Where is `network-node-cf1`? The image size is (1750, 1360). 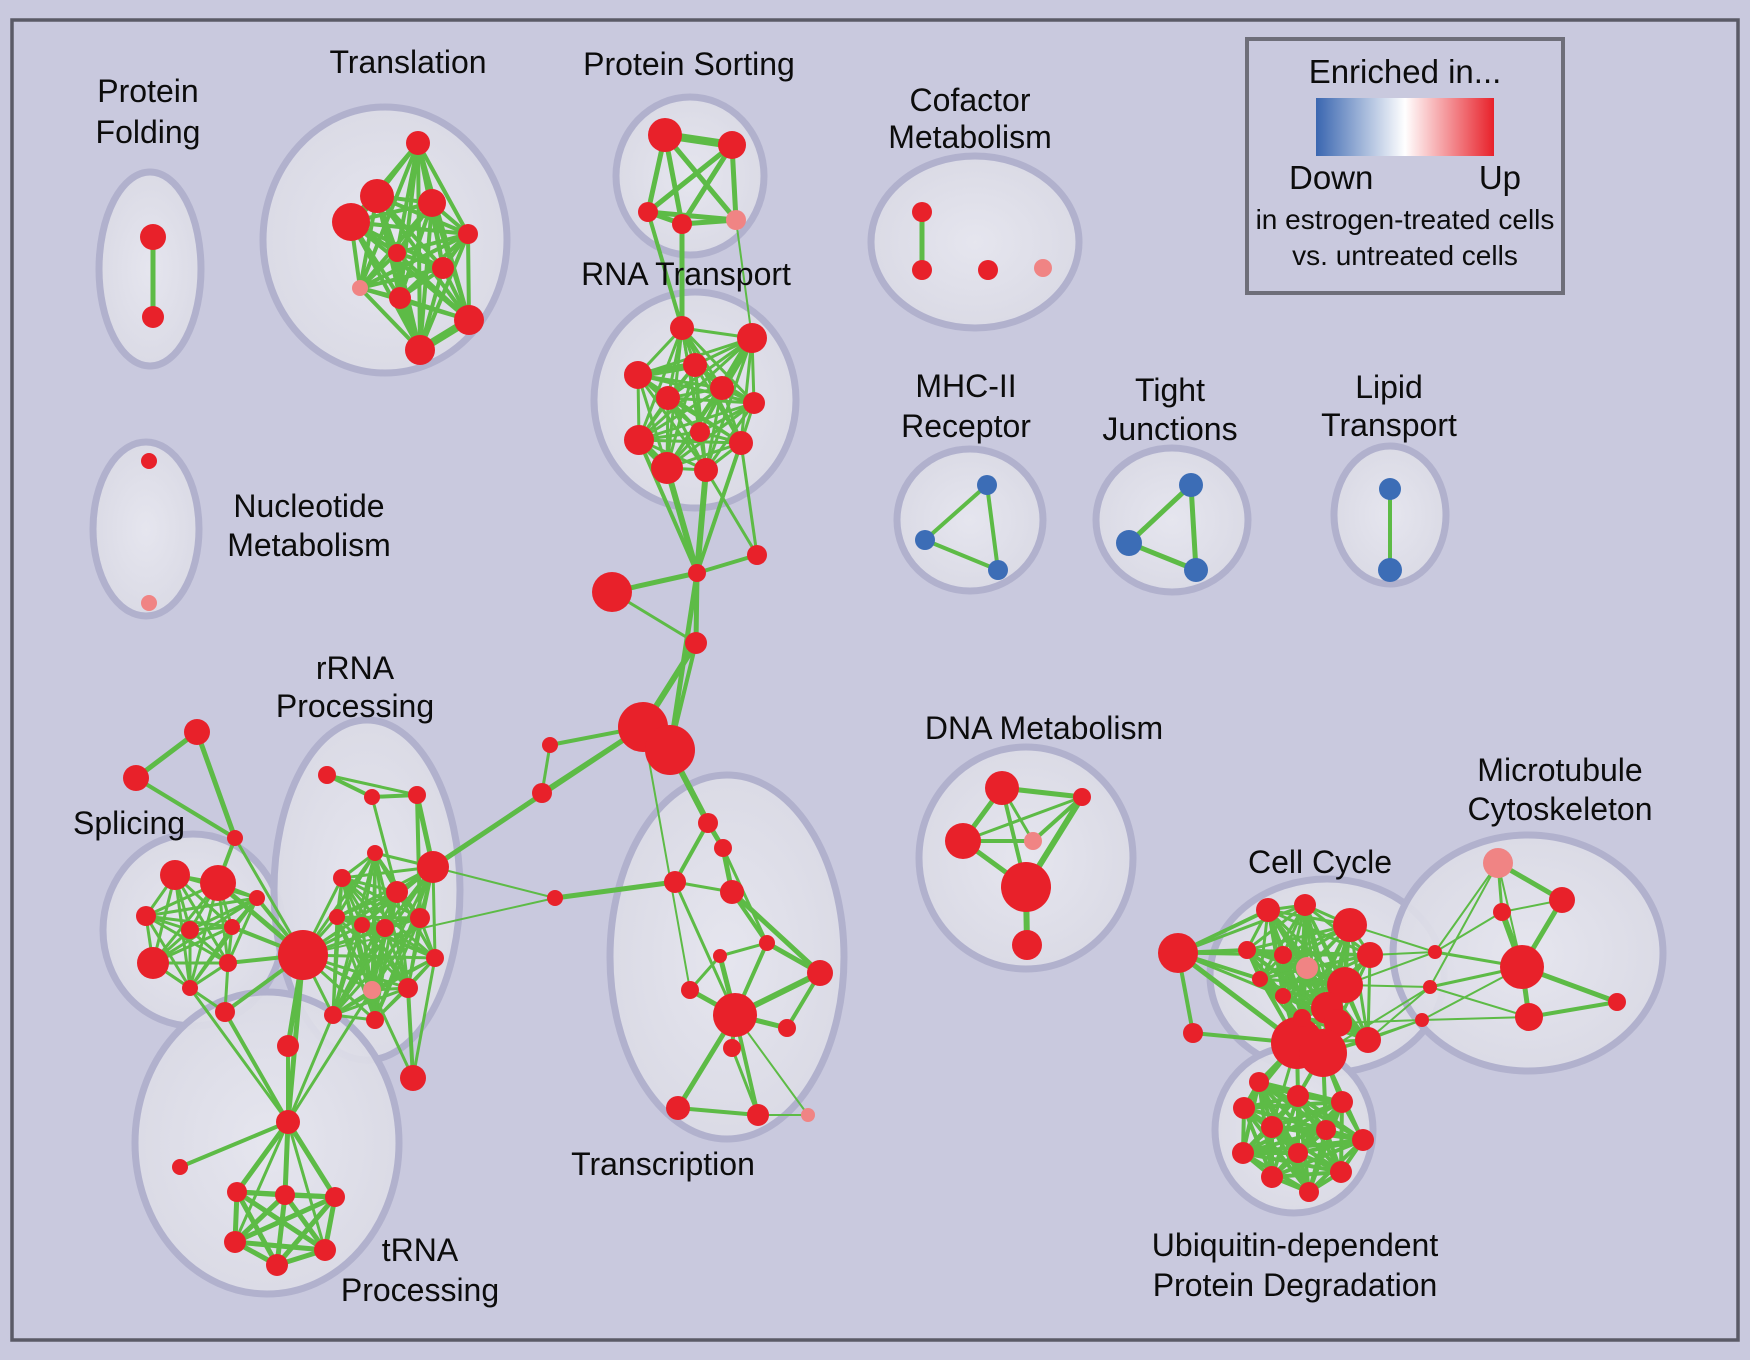
network-node-cf1 is located at coordinates (922, 212).